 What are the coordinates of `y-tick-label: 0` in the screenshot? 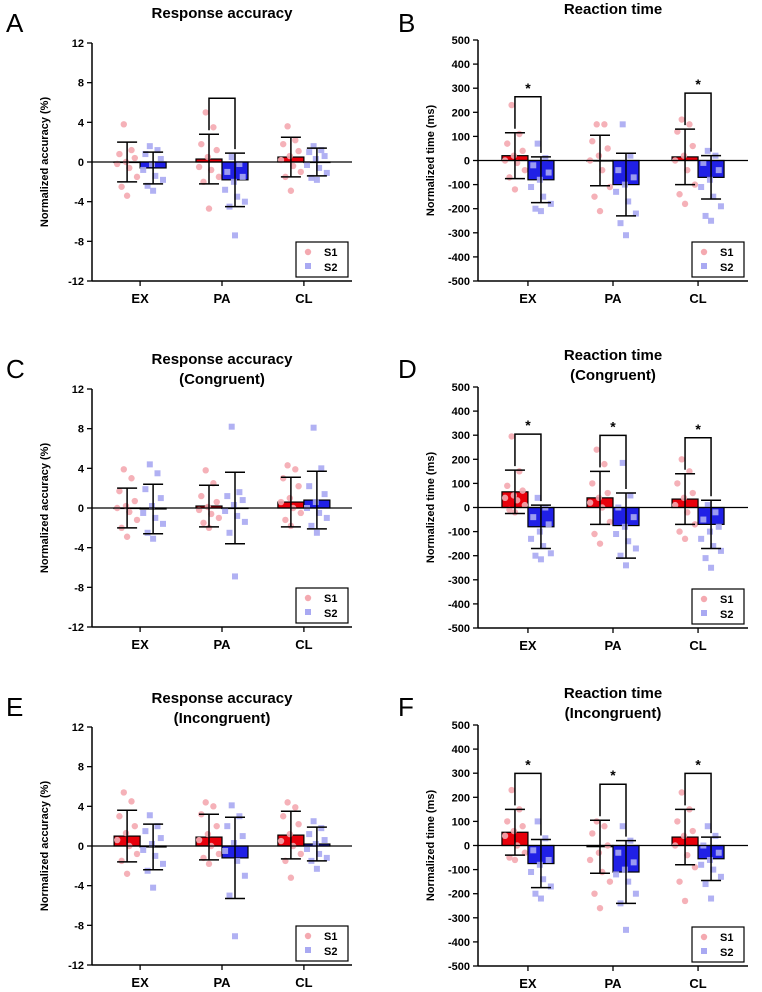 It's located at (467, 847).